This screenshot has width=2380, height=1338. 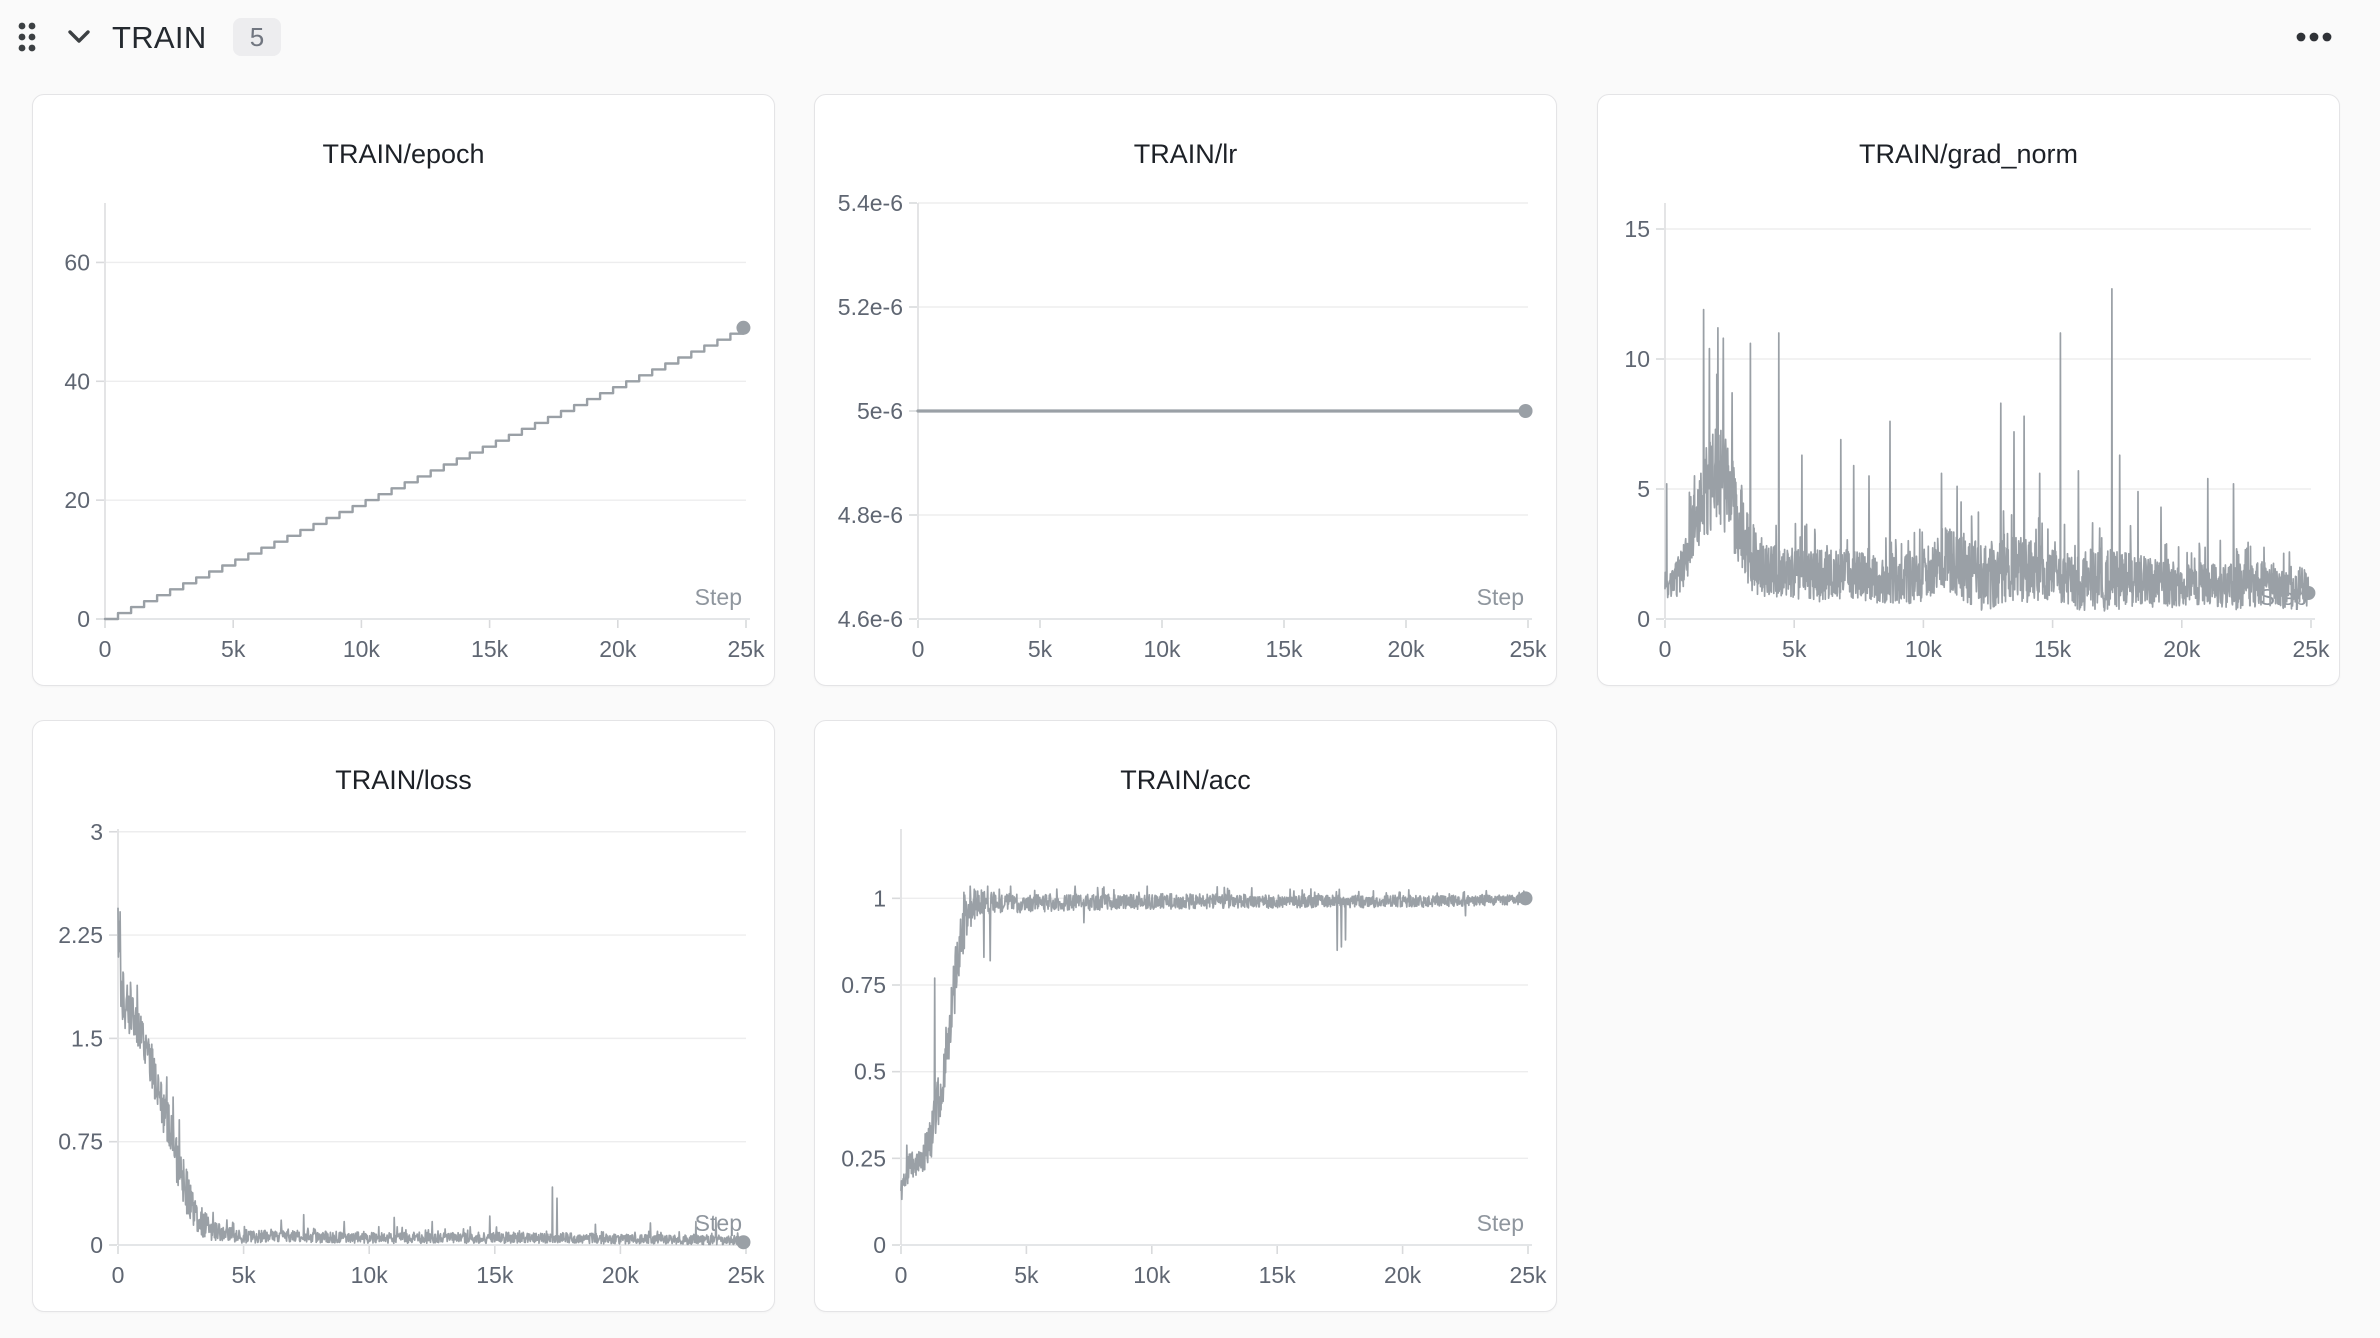 What do you see at coordinates (1190, 32) in the screenshot?
I see `section-header: TRAIN 5` at bounding box center [1190, 32].